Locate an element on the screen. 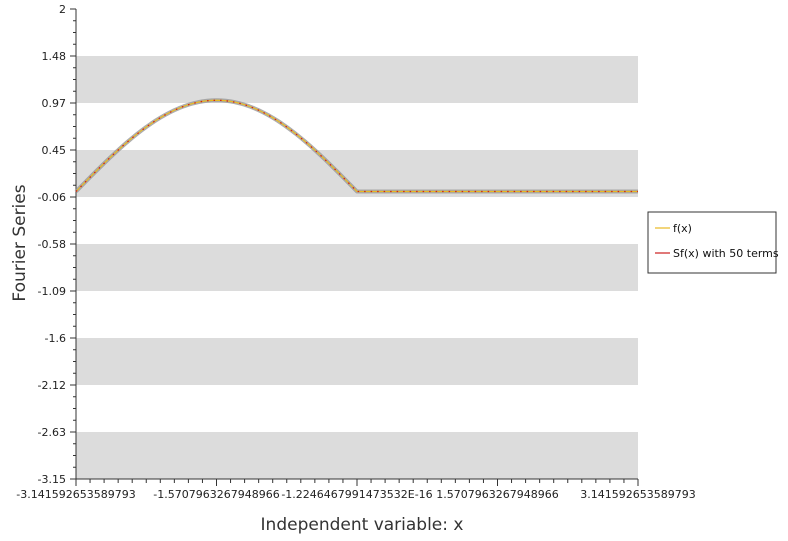 The width and height of the screenshot is (788, 541). y-tick-label: 2 is located at coordinates (62, 9).